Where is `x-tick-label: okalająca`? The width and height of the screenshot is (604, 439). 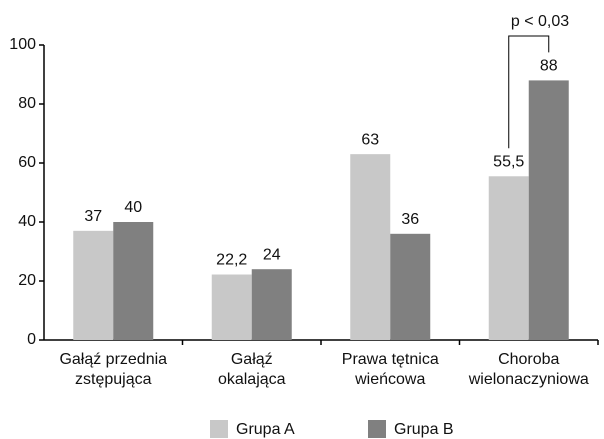 x-tick-label: okalająca is located at coordinates (252, 379).